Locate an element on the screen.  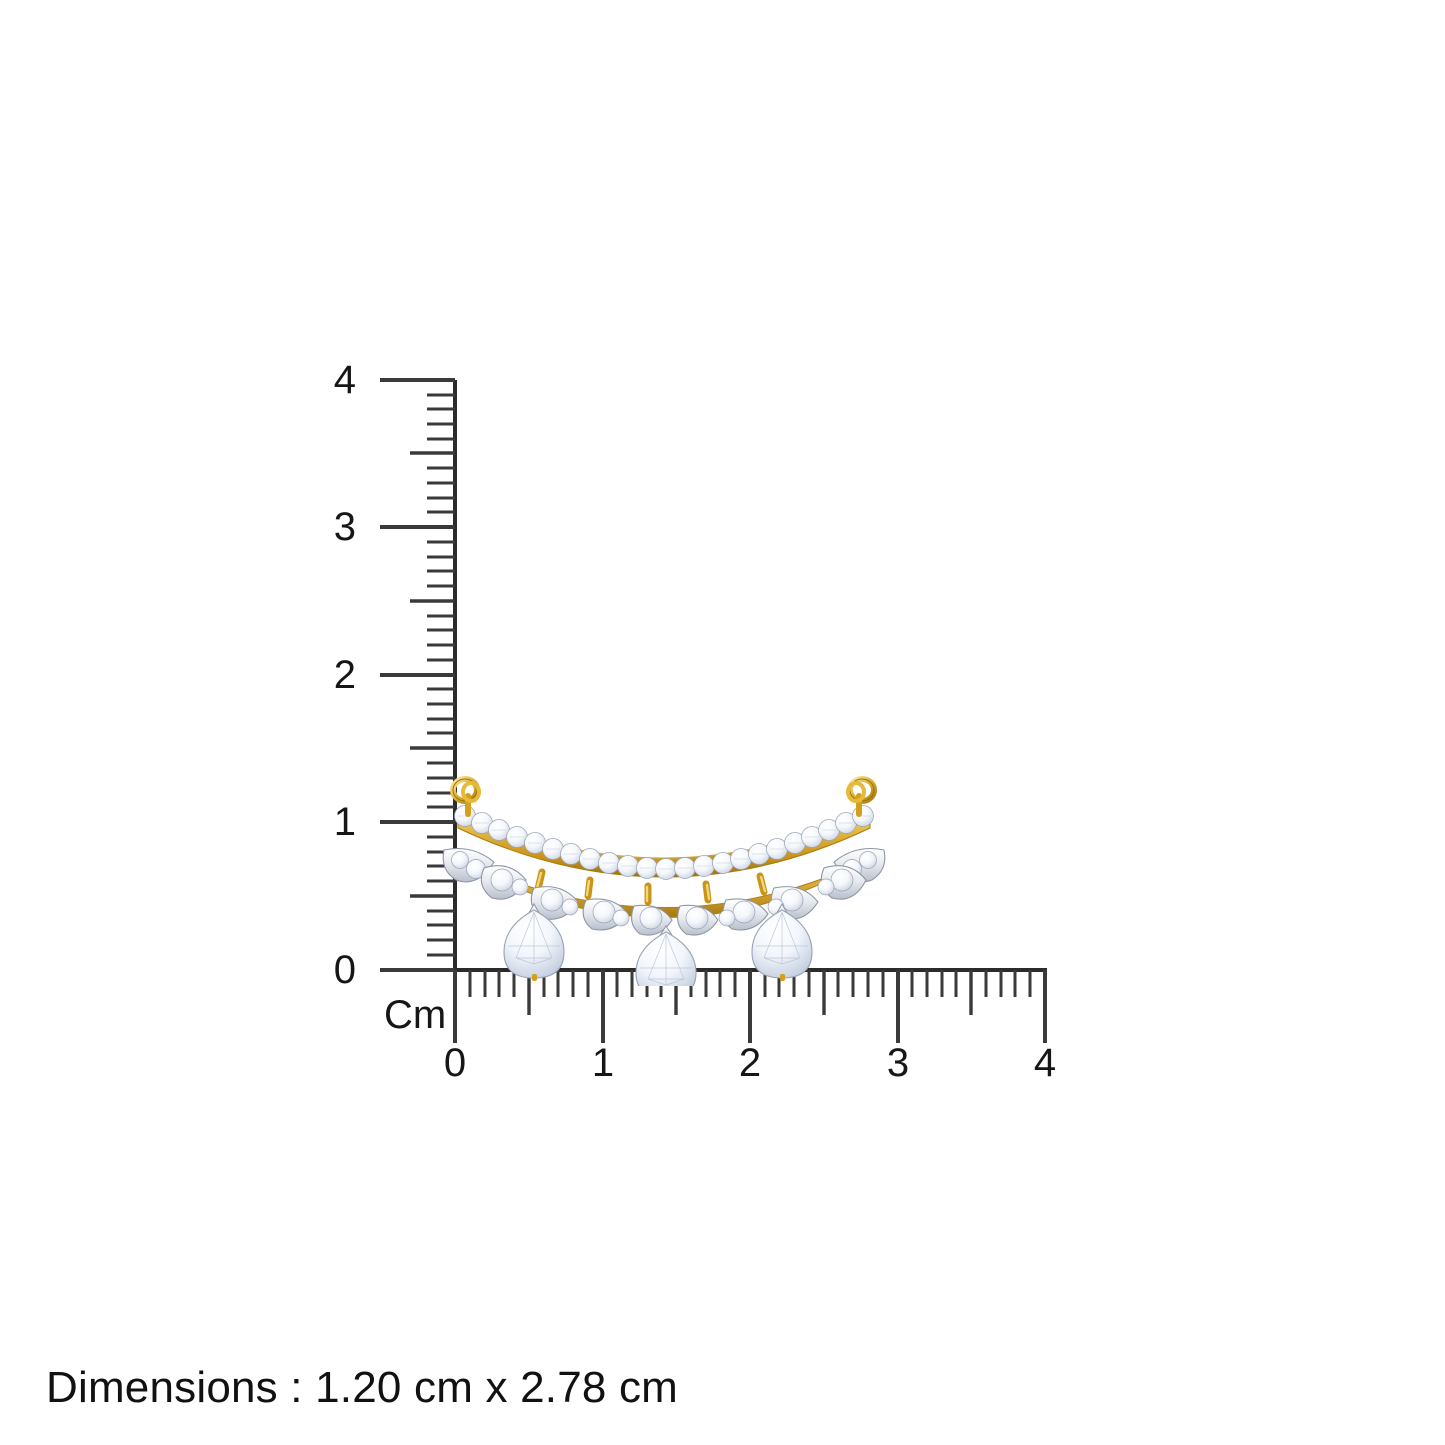
pave-arc-stones is located at coordinates (664, 842).